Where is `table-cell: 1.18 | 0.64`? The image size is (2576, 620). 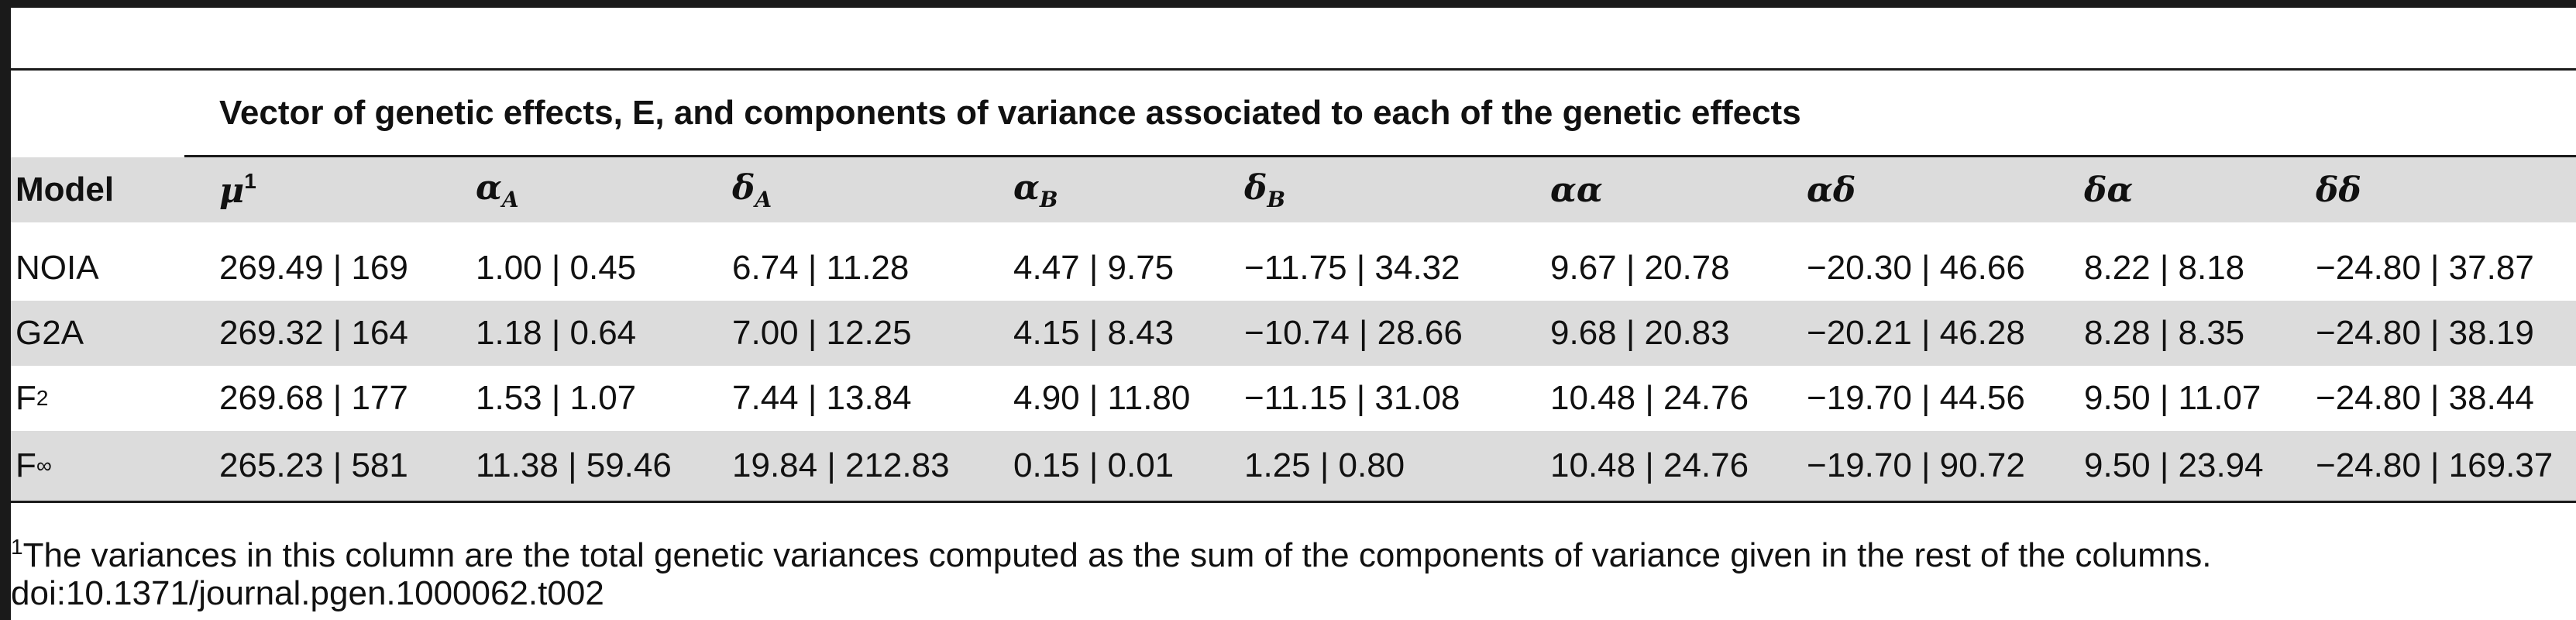
table-cell: 1.18 | 0.64 is located at coordinates (556, 333).